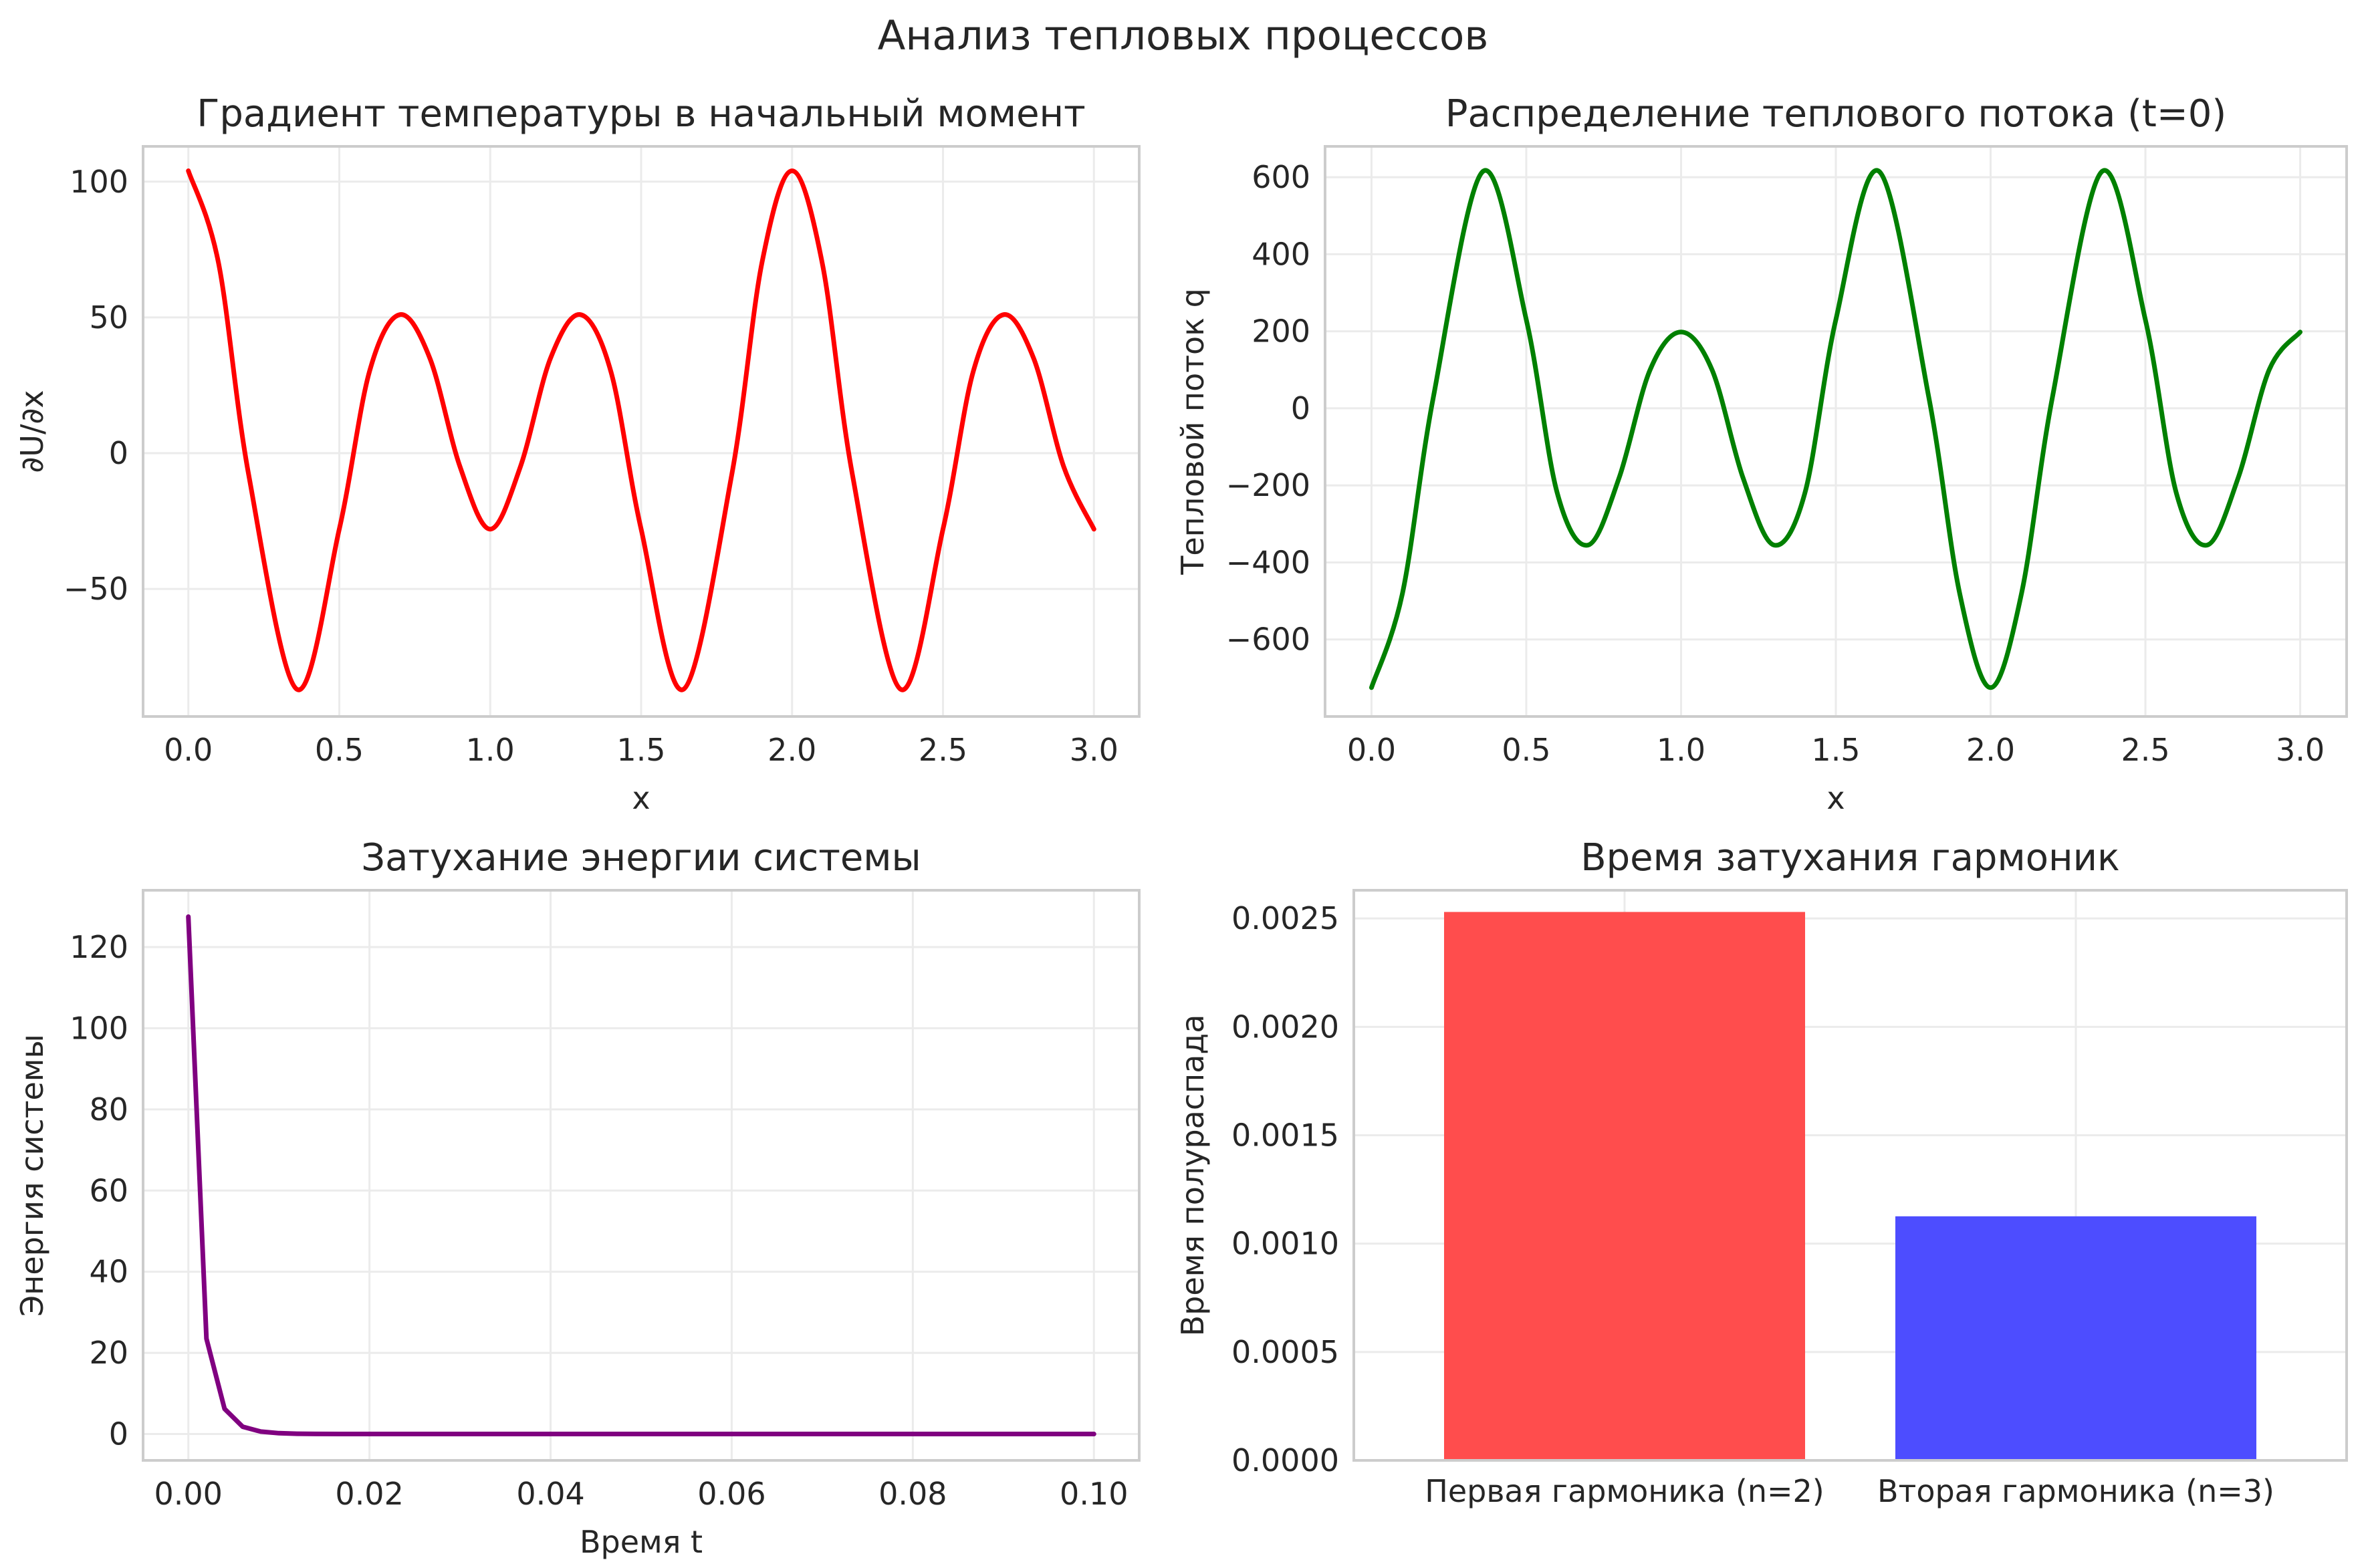 This screenshot has width=2366, height=1568. What do you see at coordinates (1285, 1460) in the screenshot?
I see `y-tick-label: 0.0000` at bounding box center [1285, 1460].